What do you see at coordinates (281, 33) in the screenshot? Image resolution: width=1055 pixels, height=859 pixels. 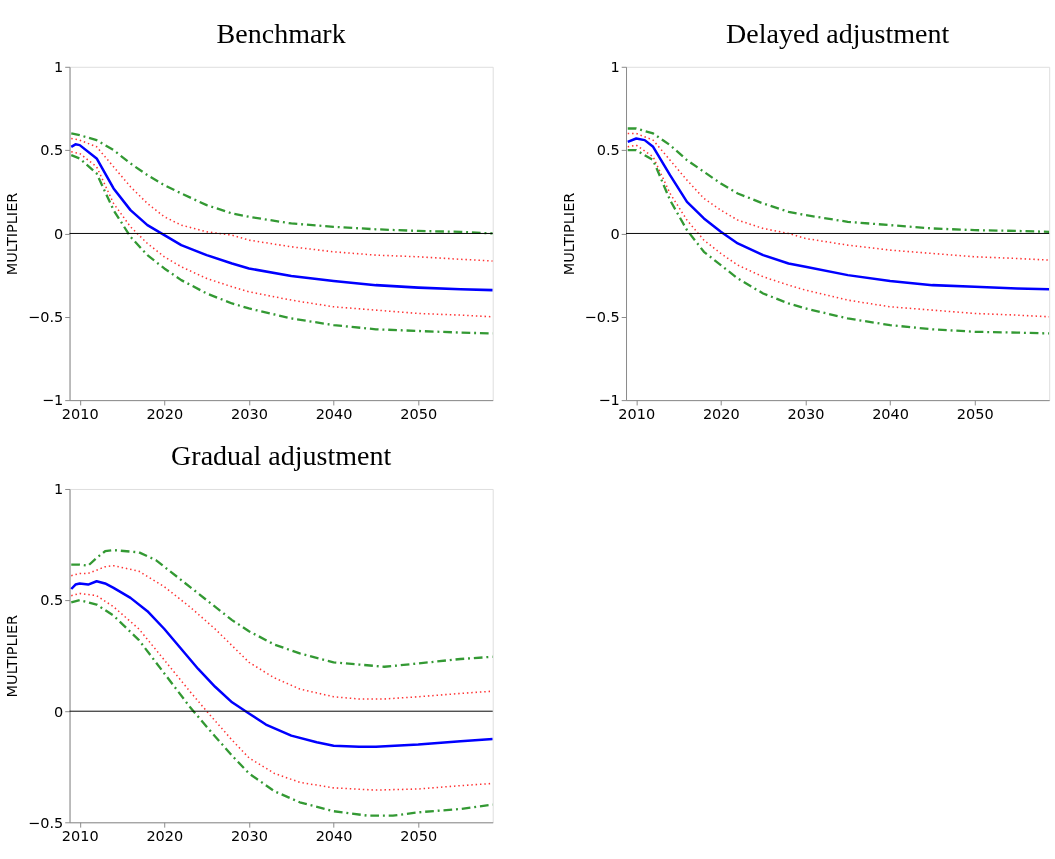 I see `chart-title: Benchmark` at bounding box center [281, 33].